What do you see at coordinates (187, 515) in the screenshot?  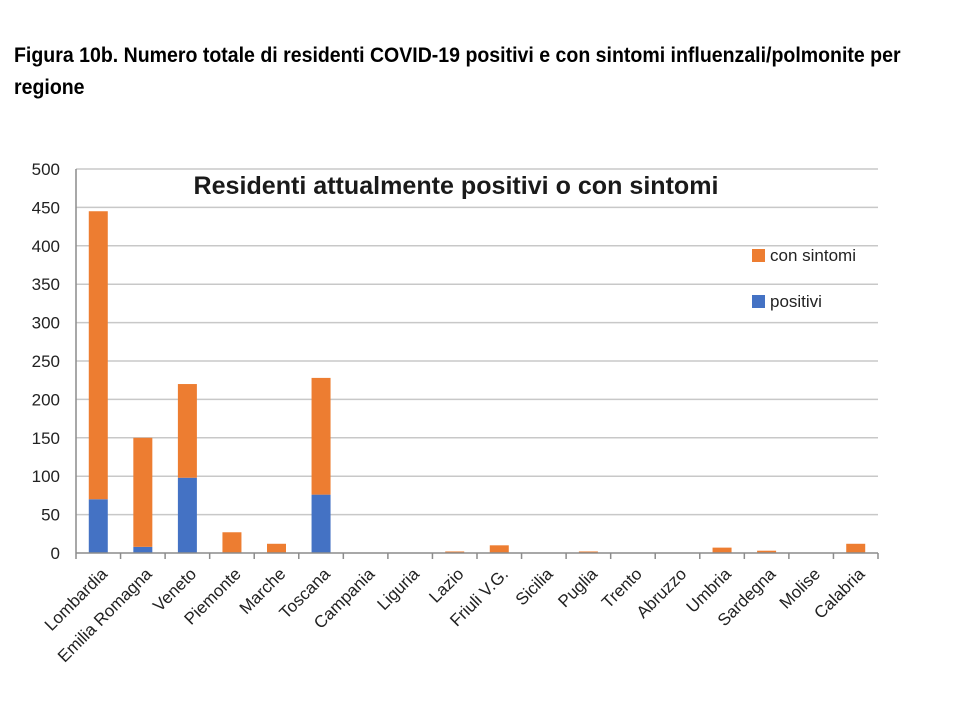 I see `bar-positivi-veneto` at bounding box center [187, 515].